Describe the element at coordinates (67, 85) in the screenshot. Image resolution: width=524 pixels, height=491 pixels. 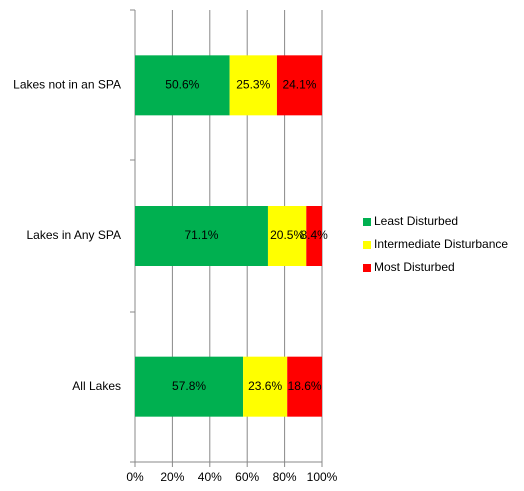
I see `y-tick-label: Lakes not in an SPA` at that location.